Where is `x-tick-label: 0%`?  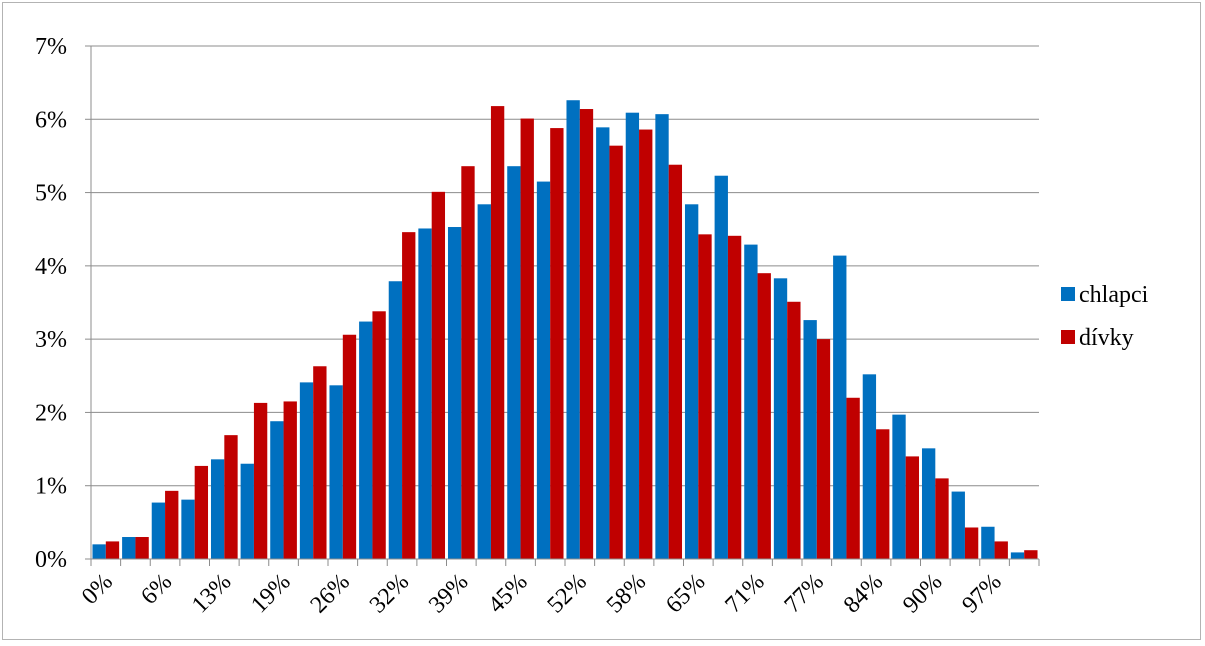 x-tick-label: 0% is located at coordinates (97, 589).